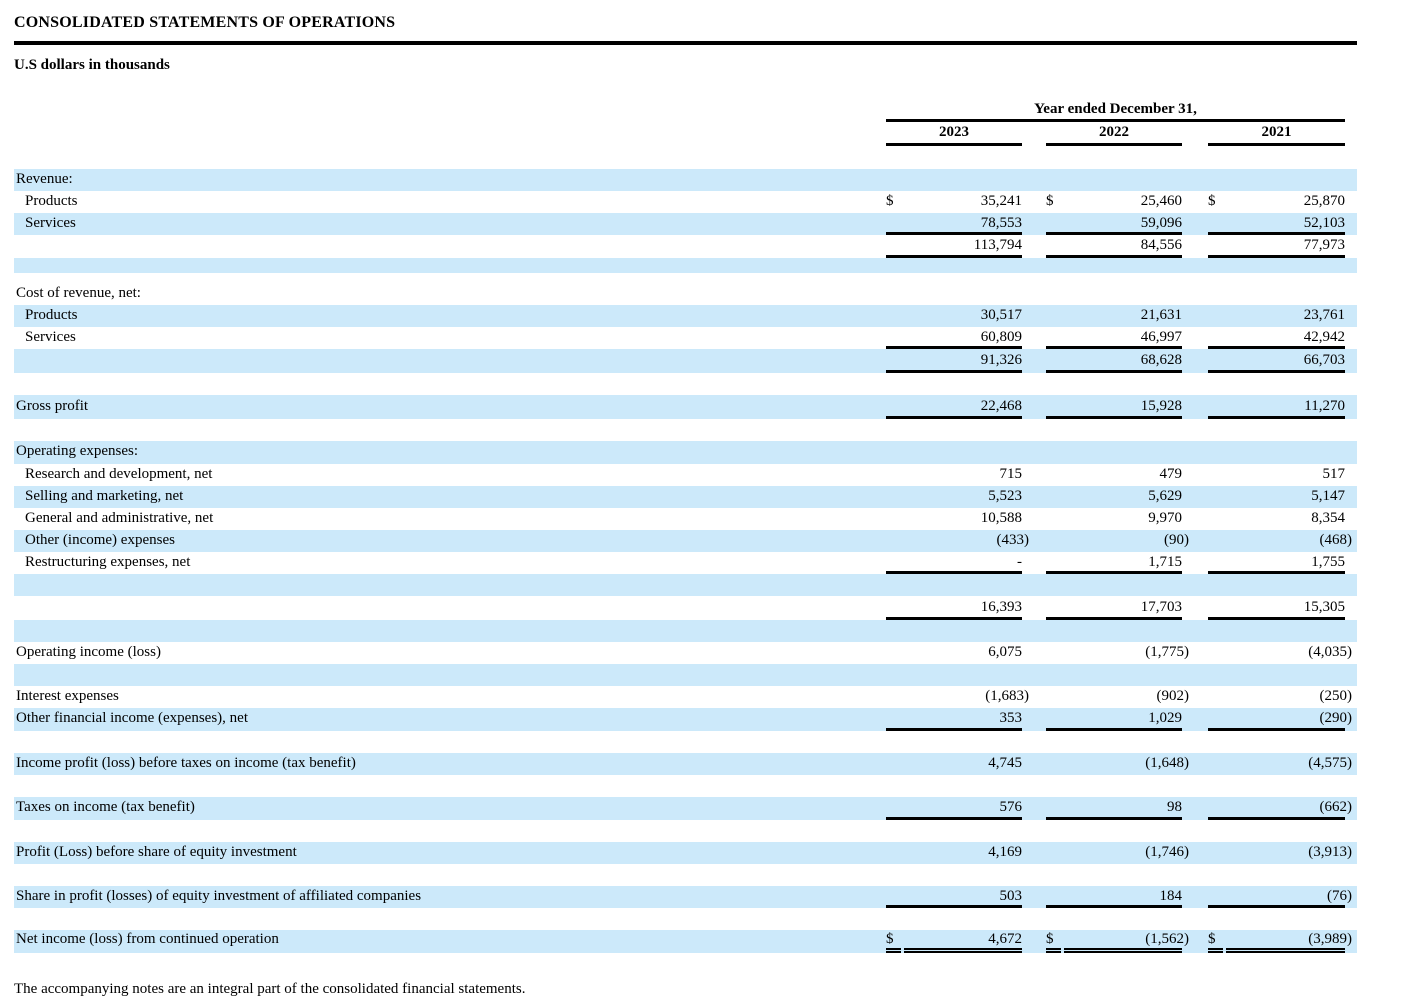  Describe the element at coordinates (51, 201) in the screenshot. I see `row-label: Products` at that location.